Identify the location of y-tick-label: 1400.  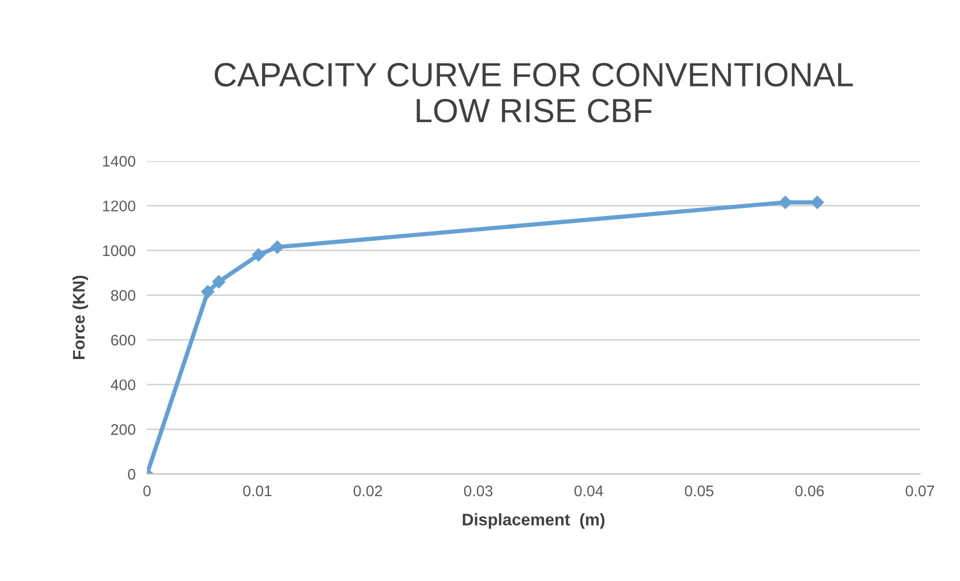
(119, 161).